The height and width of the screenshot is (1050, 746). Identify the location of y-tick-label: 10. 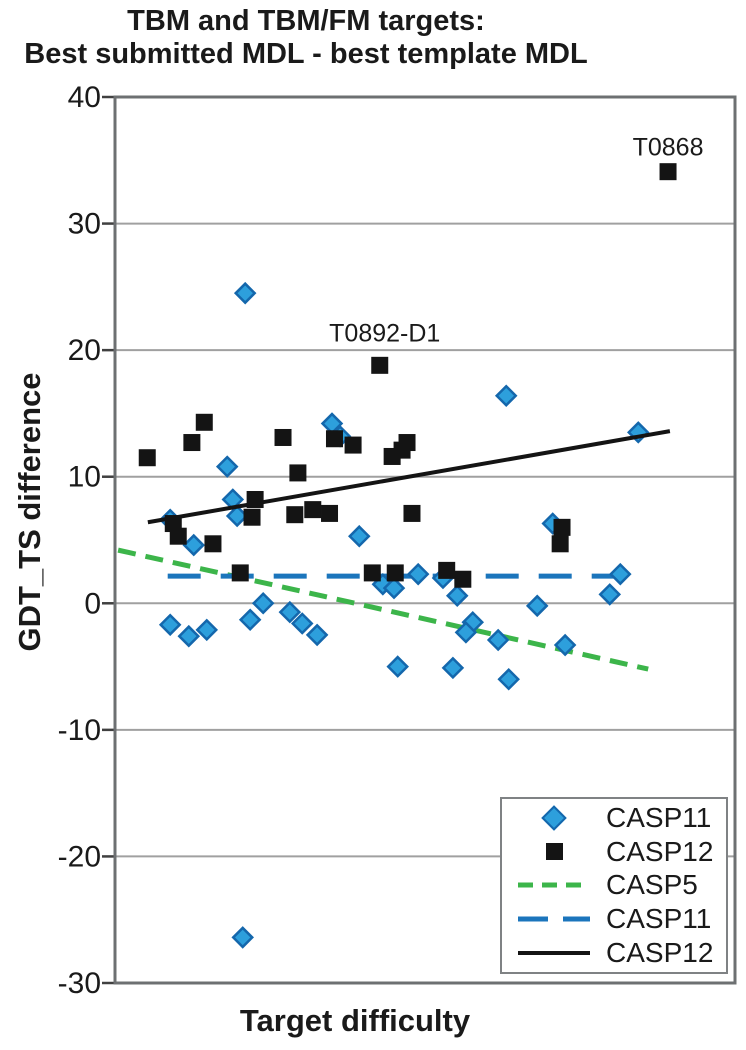
(84, 477).